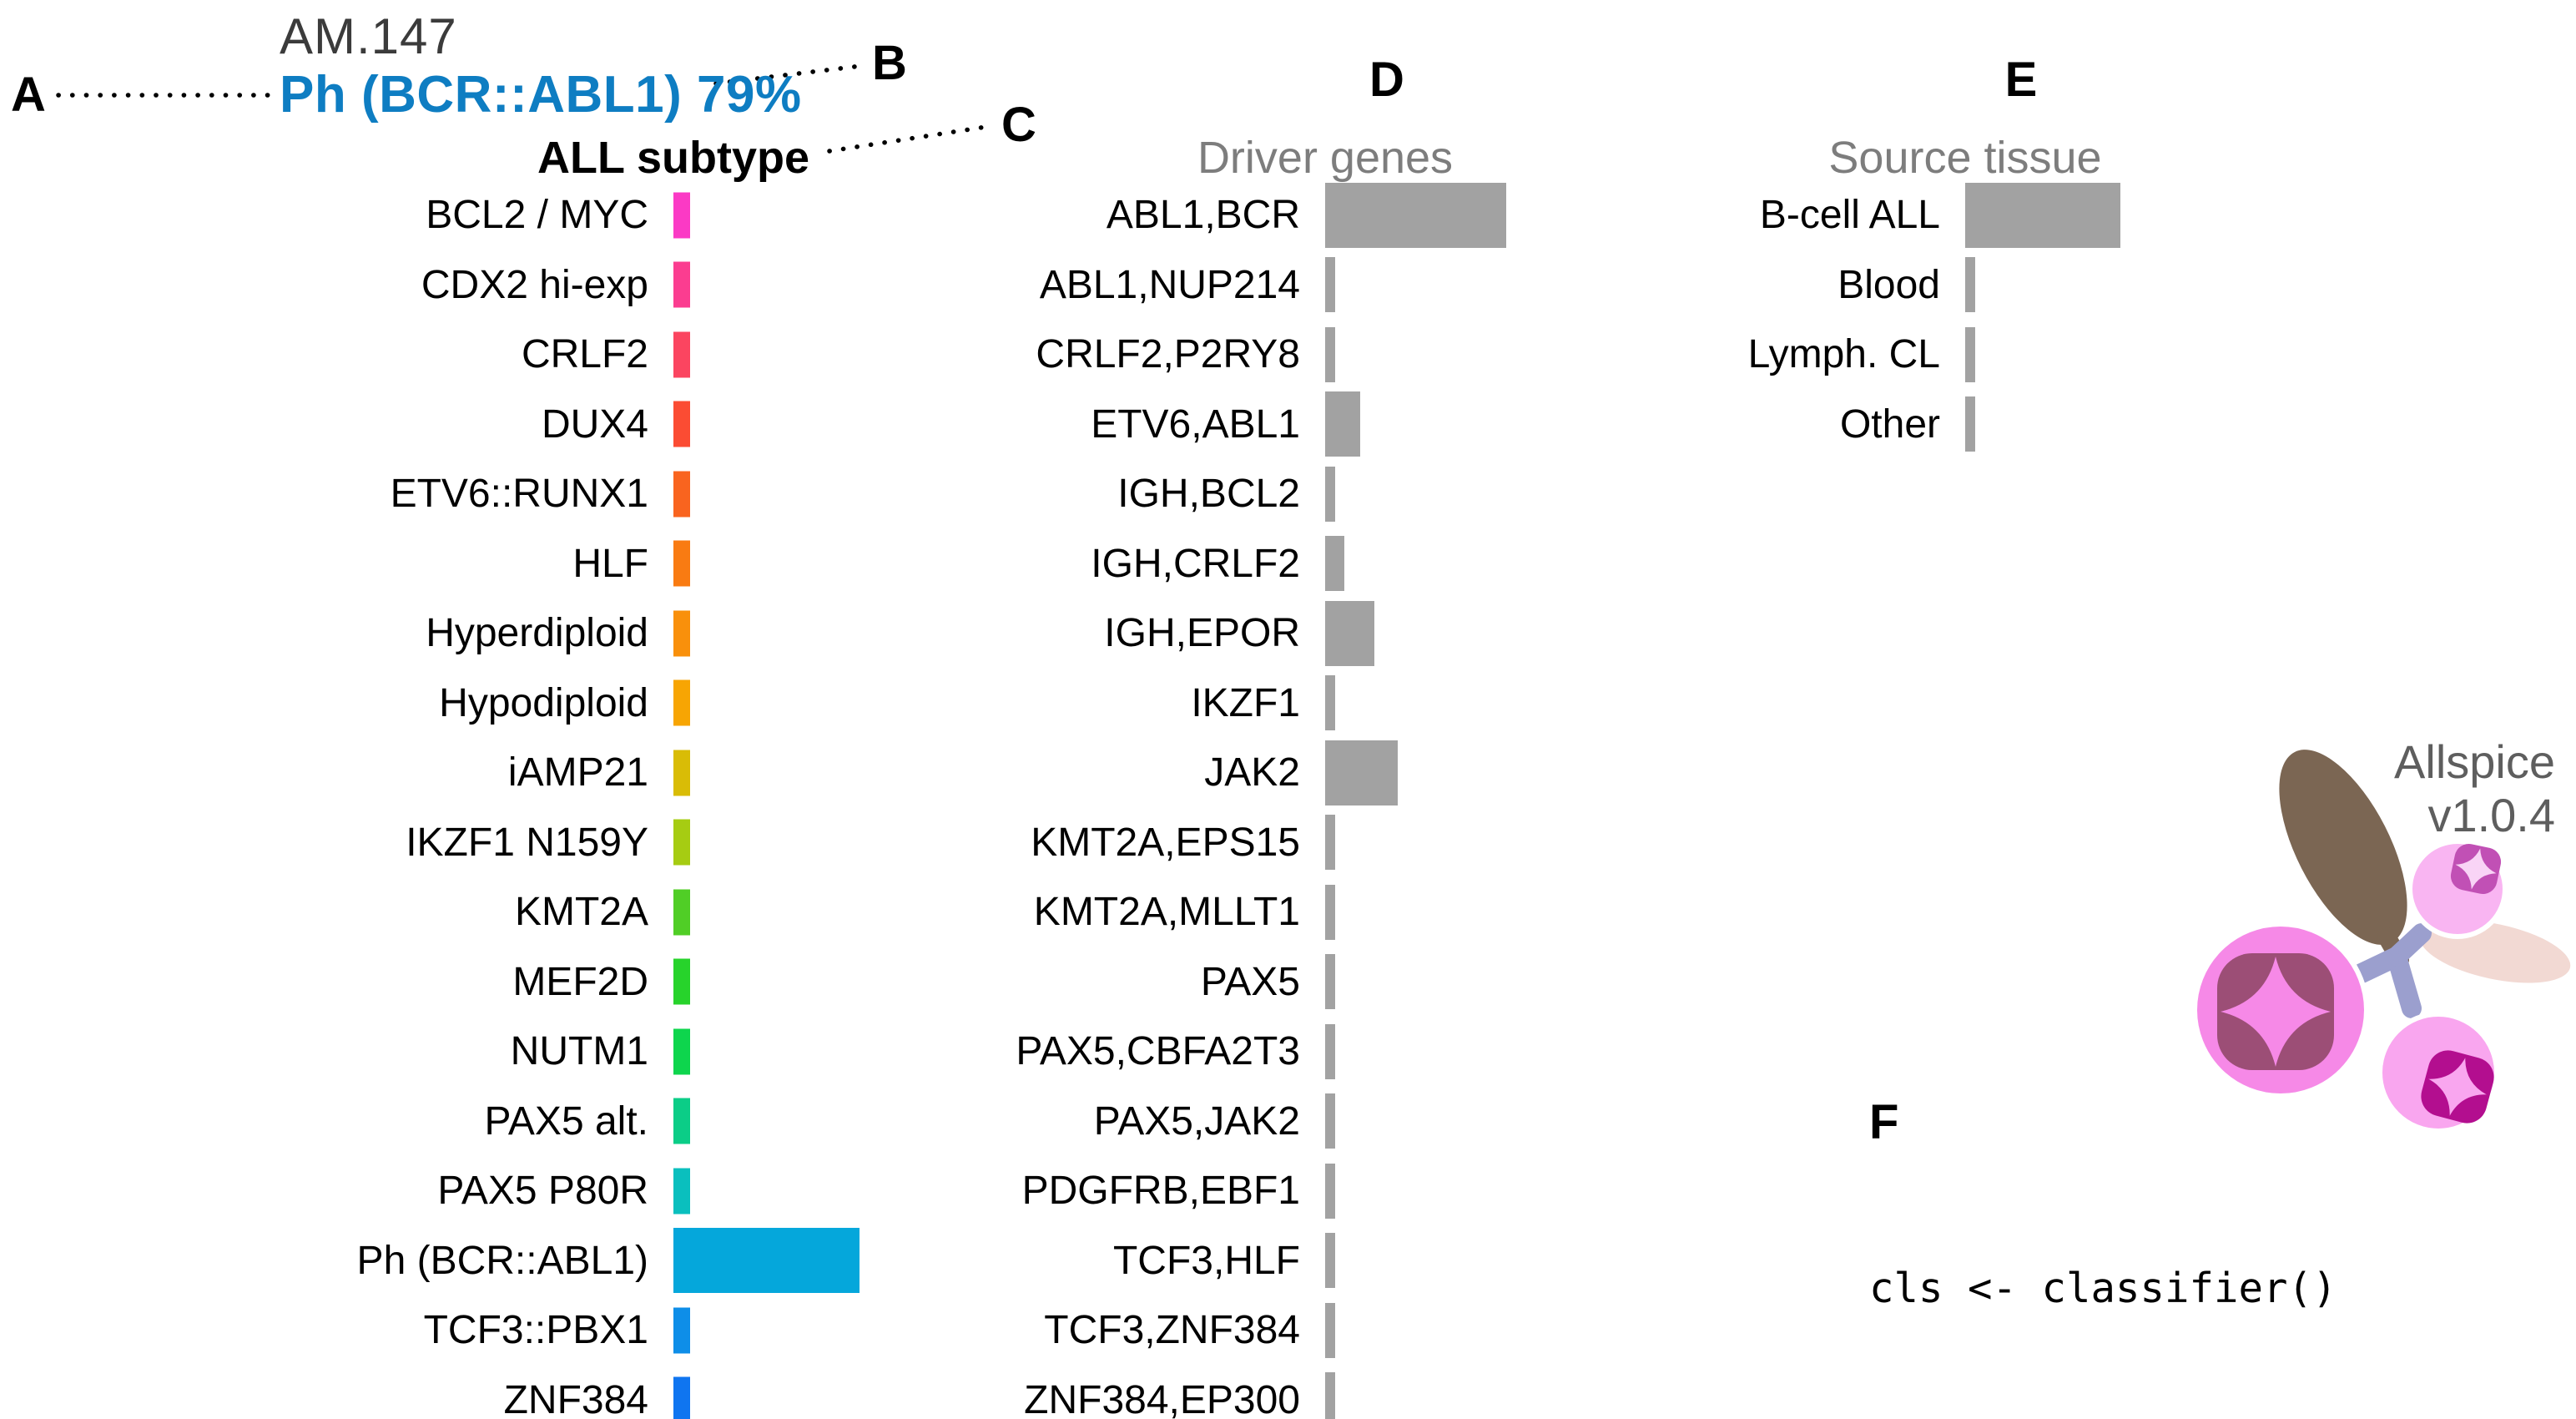 The height and width of the screenshot is (1419, 2576). Describe the element at coordinates (534, 284) in the screenshot. I see `row-label: CDX2 hi-exp` at that location.